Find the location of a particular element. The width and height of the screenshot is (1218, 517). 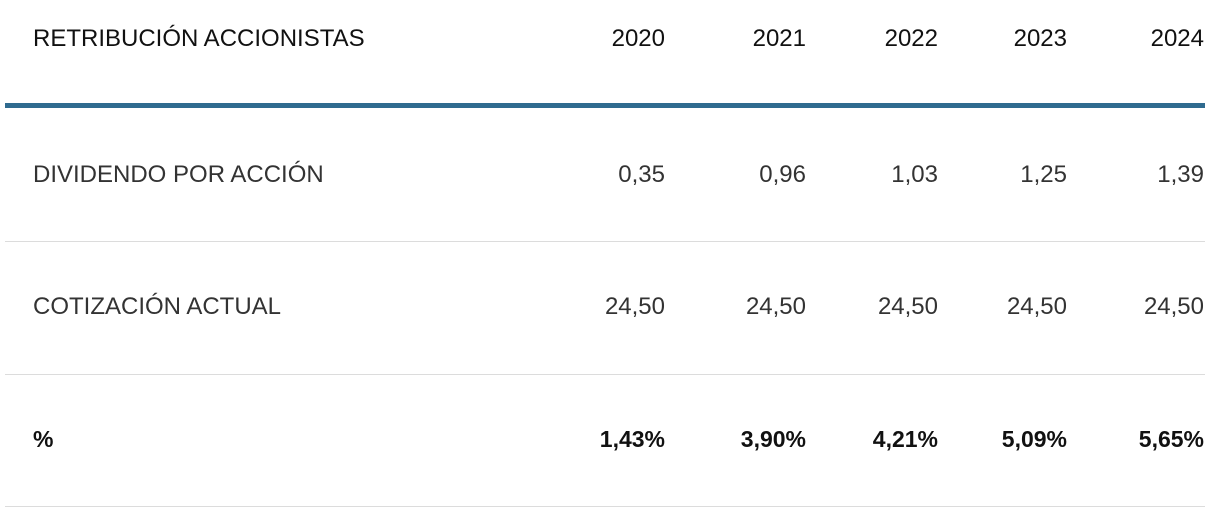

row-cell: 4,21% is located at coordinates (905, 439).